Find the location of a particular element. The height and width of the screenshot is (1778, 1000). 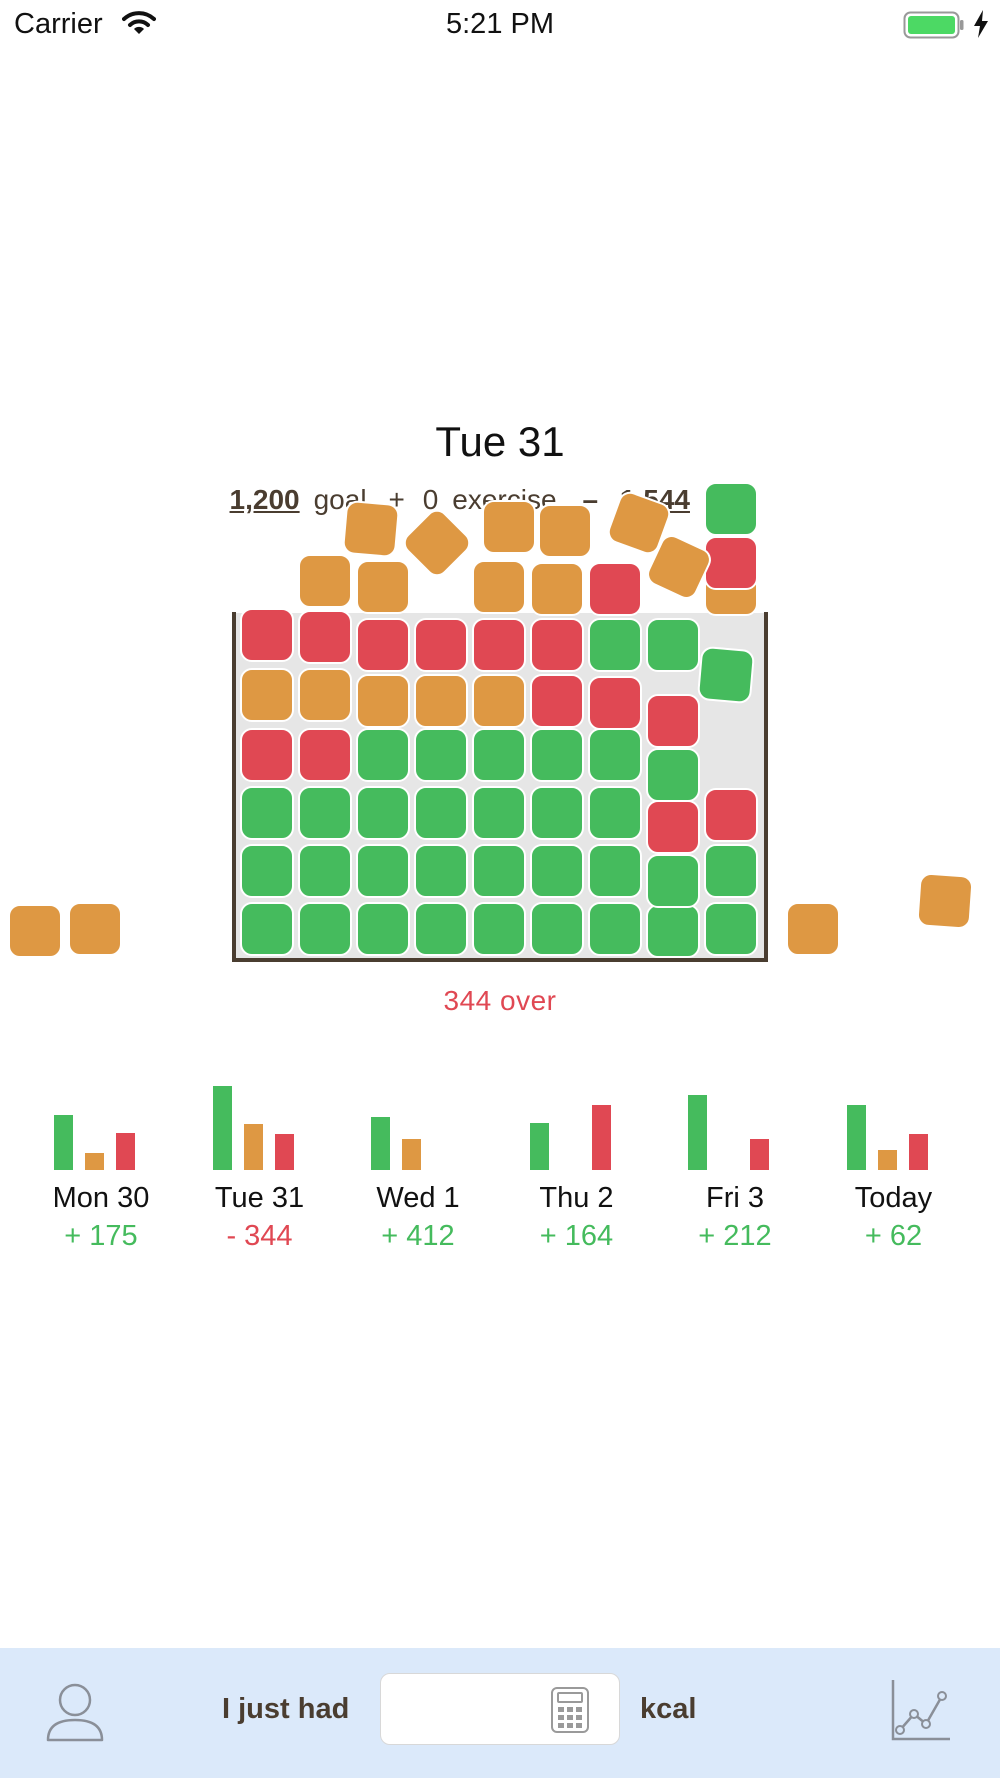

bucket-right-wall is located at coordinates (766, 787).